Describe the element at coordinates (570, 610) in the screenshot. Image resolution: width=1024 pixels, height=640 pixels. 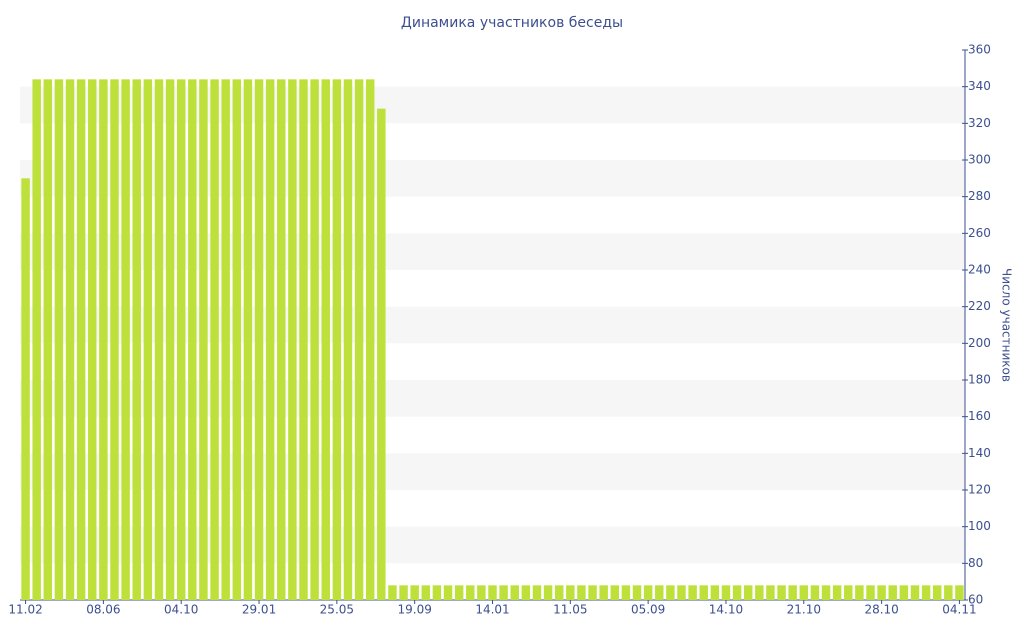
I see `x-tick-label: 11.05` at that location.